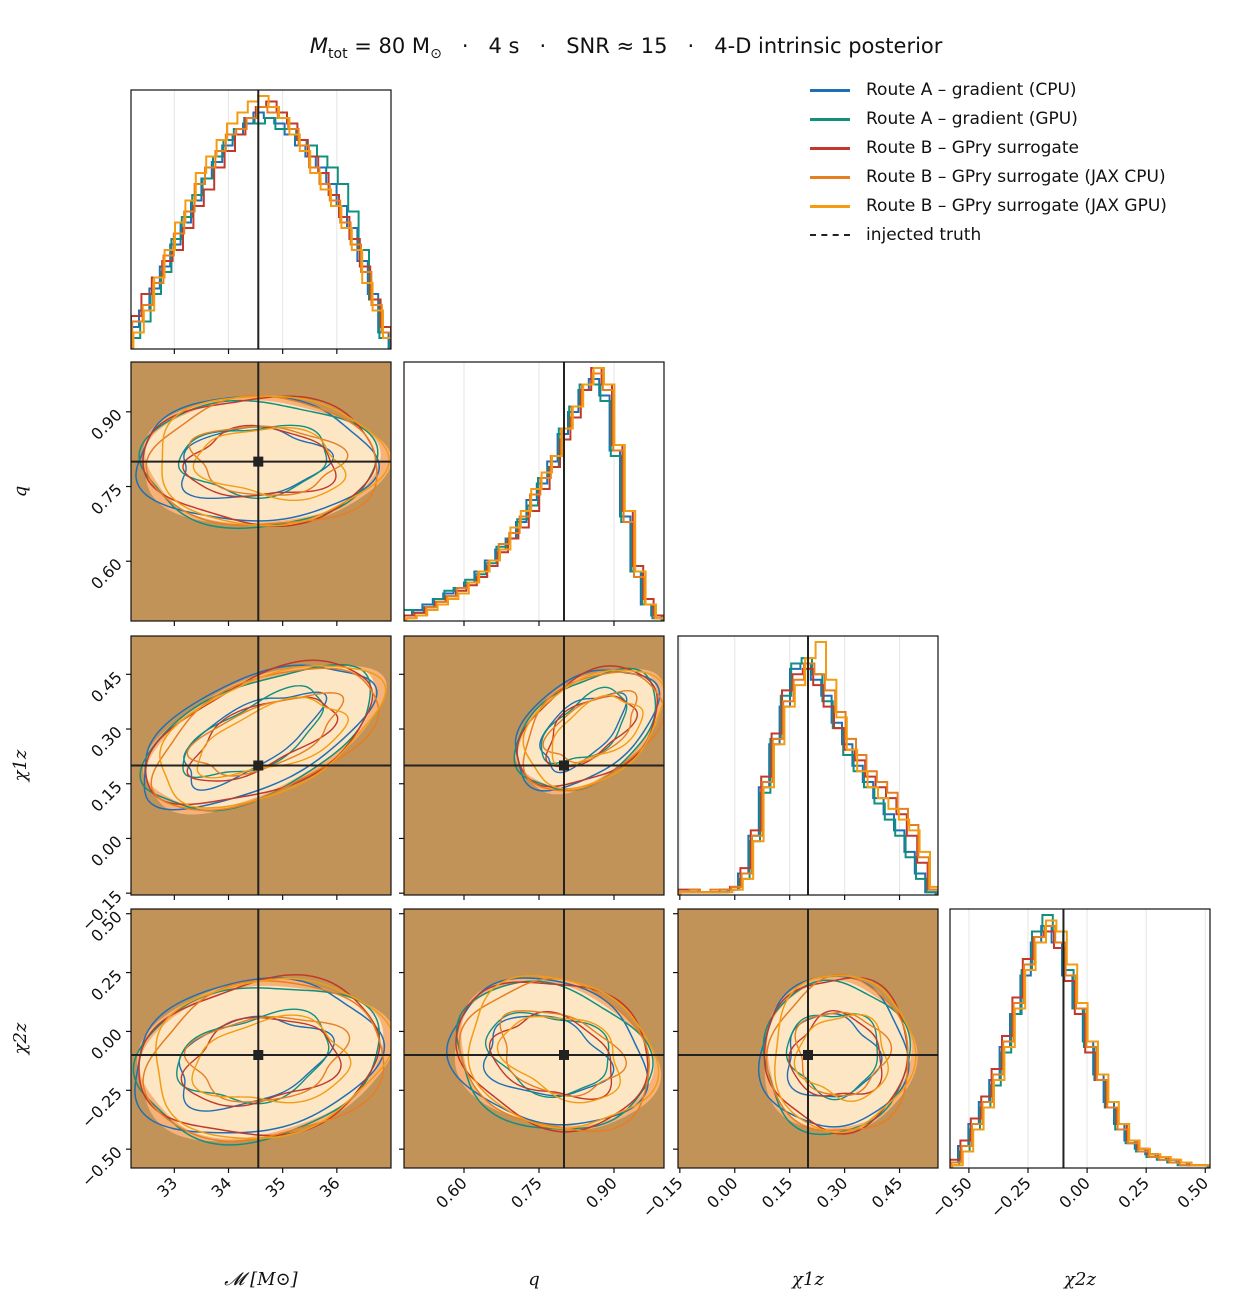 This screenshot has height=1302, width=1239. Describe the element at coordinates (722, 1192) in the screenshot. I see `x-tick-label: 0.00` at that location.